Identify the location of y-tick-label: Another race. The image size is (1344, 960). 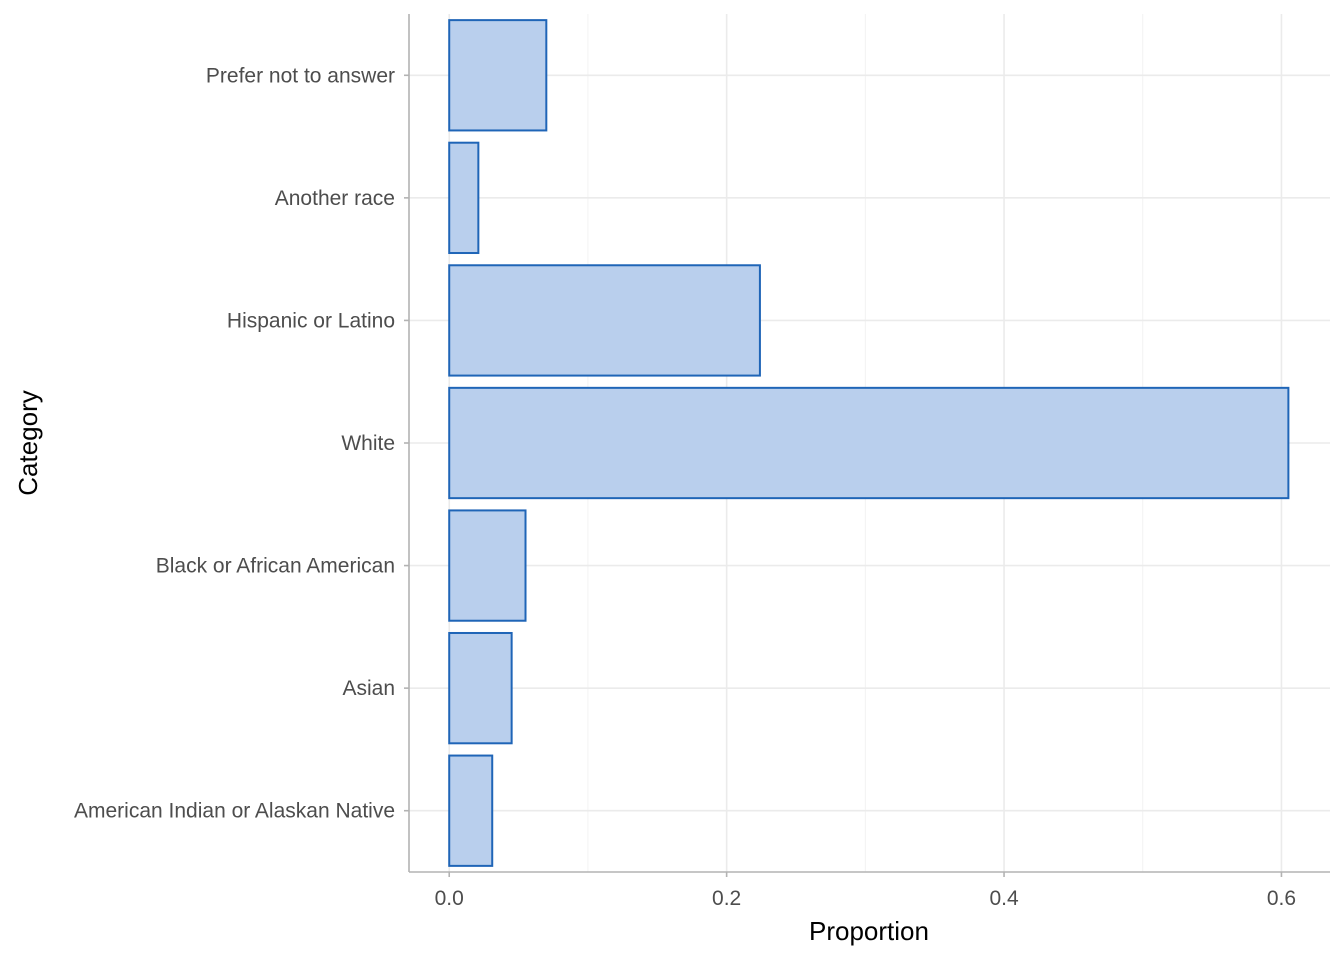
(335, 198).